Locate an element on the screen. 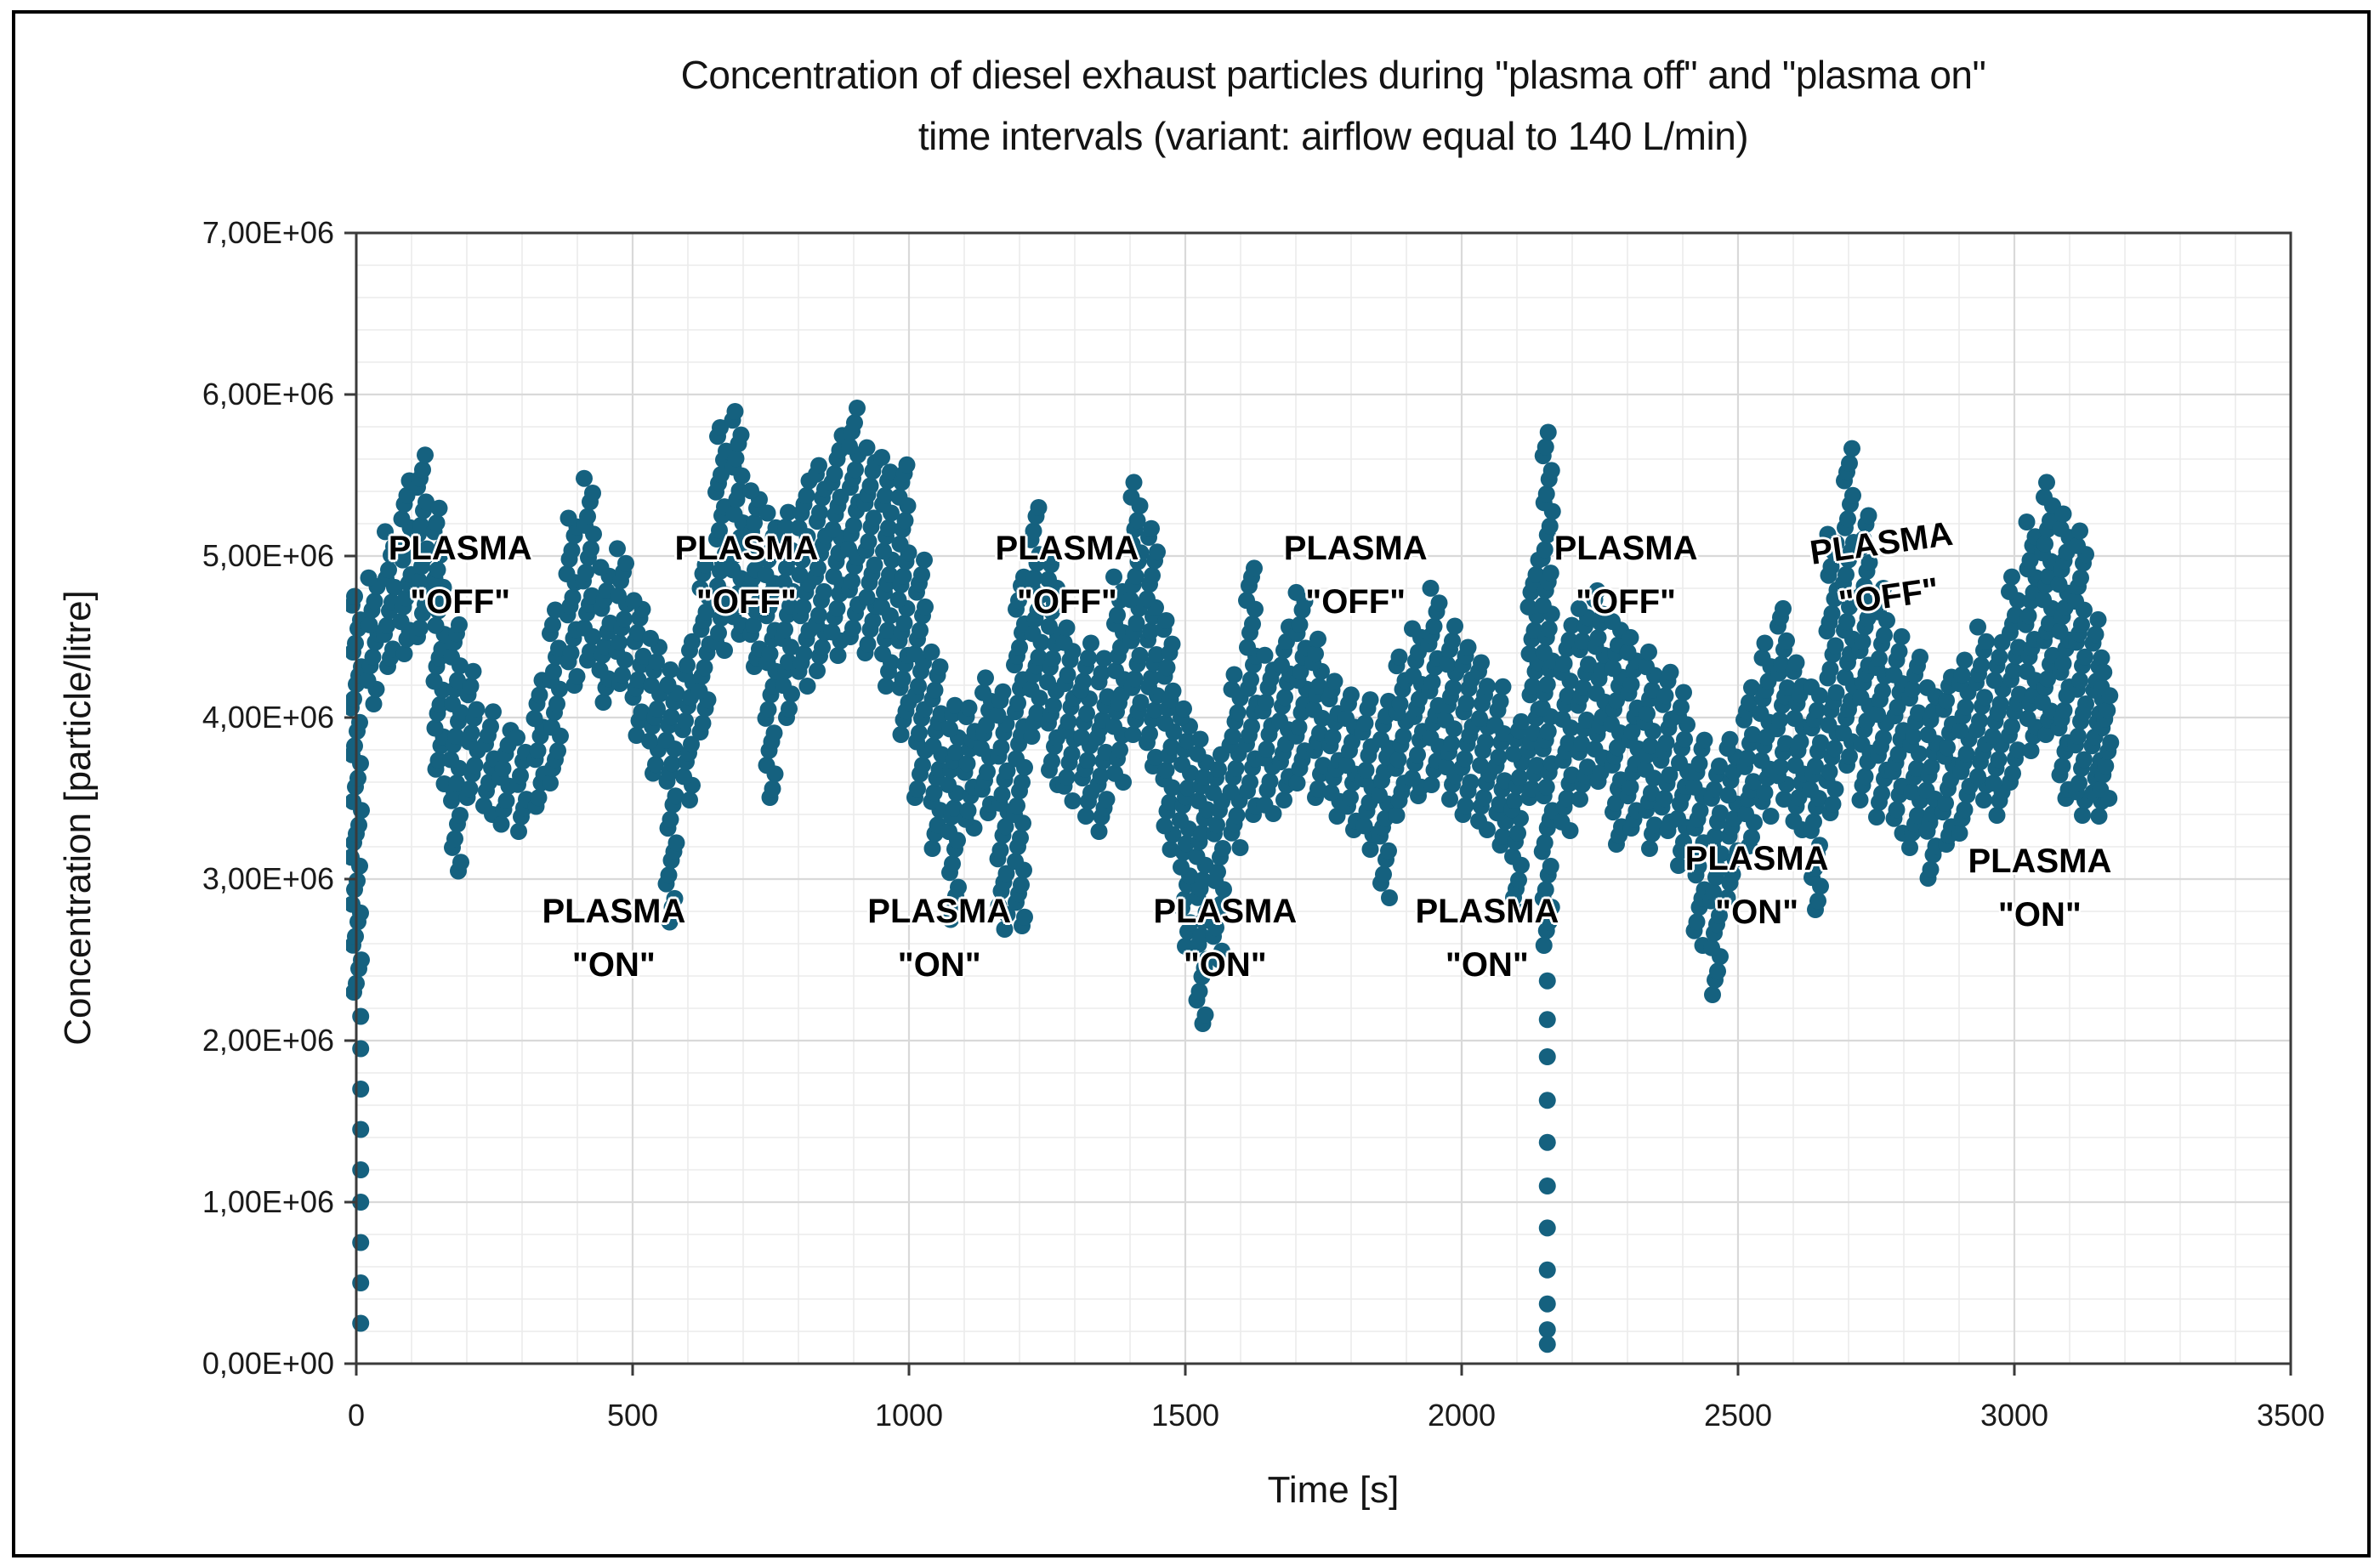 This screenshot has height=1566, width=2380. y-tick-label: 7,00E+06 is located at coordinates (268, 232).